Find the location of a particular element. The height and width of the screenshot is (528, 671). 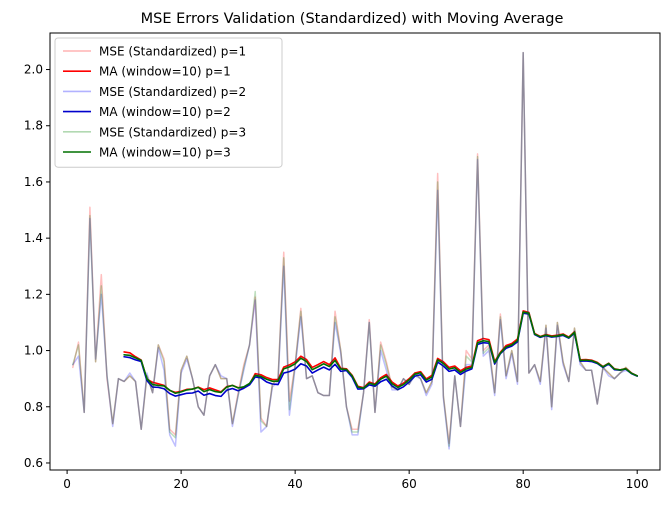

legend-label: MSE (Standardized) p=1 is located at coordinates (172, 52).